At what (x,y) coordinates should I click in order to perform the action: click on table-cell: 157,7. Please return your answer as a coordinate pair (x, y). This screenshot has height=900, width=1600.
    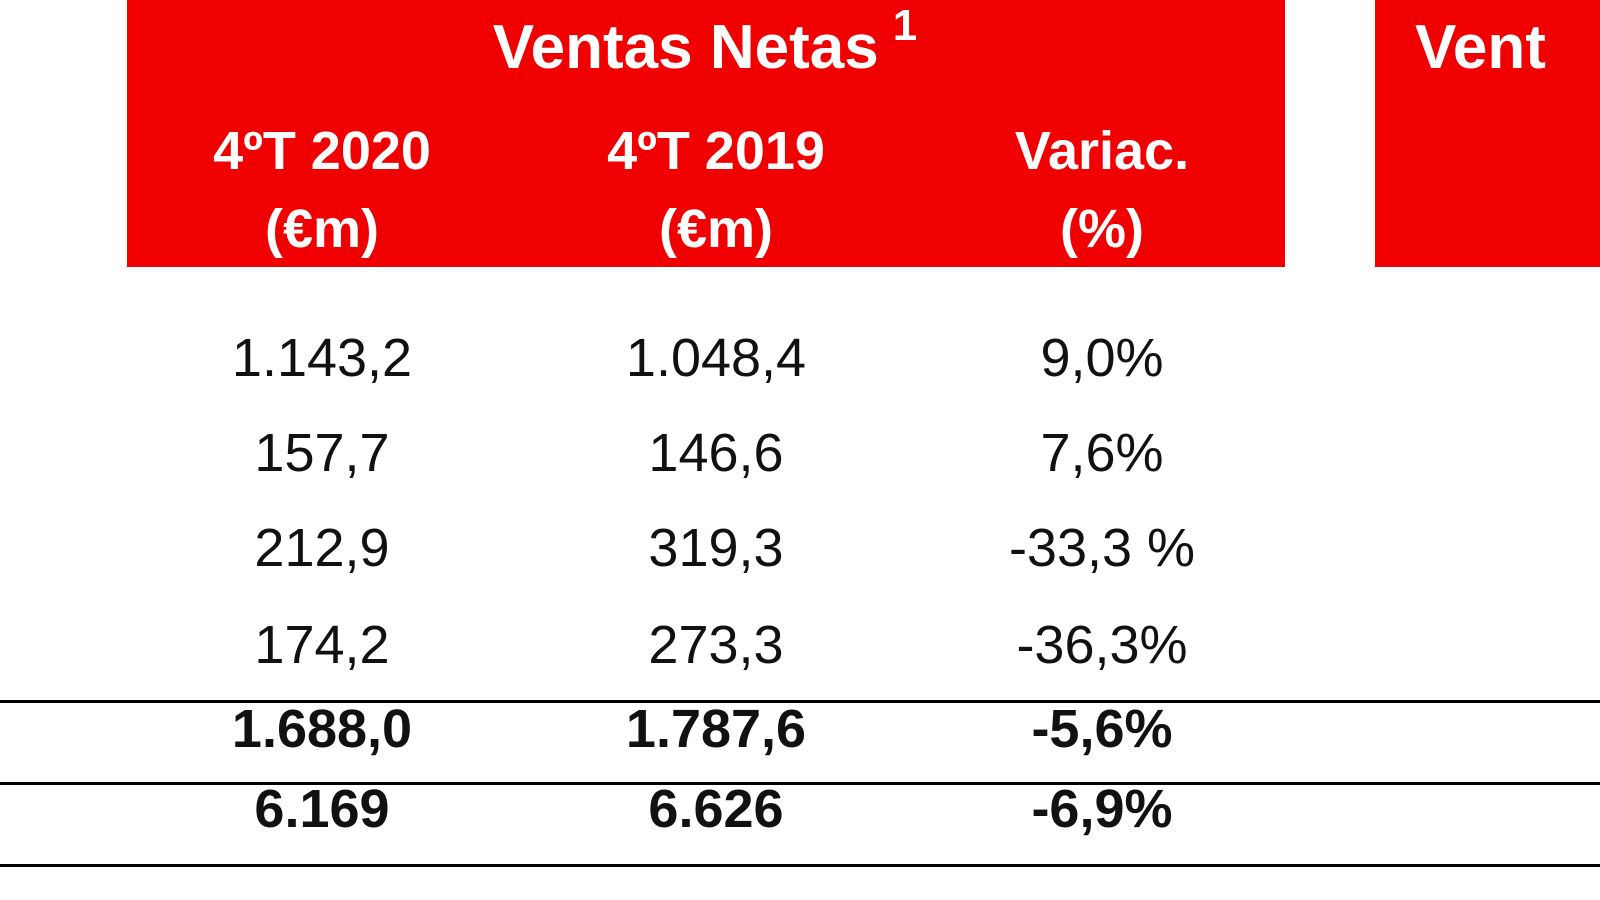
    Looking at the image, I should click on (322, 453).